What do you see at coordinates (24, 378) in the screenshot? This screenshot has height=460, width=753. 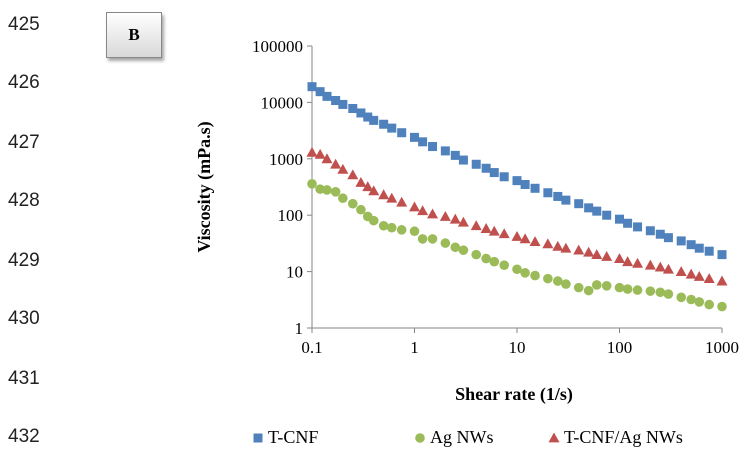 I see `line-number: 431` at bounding box center [24, 378].